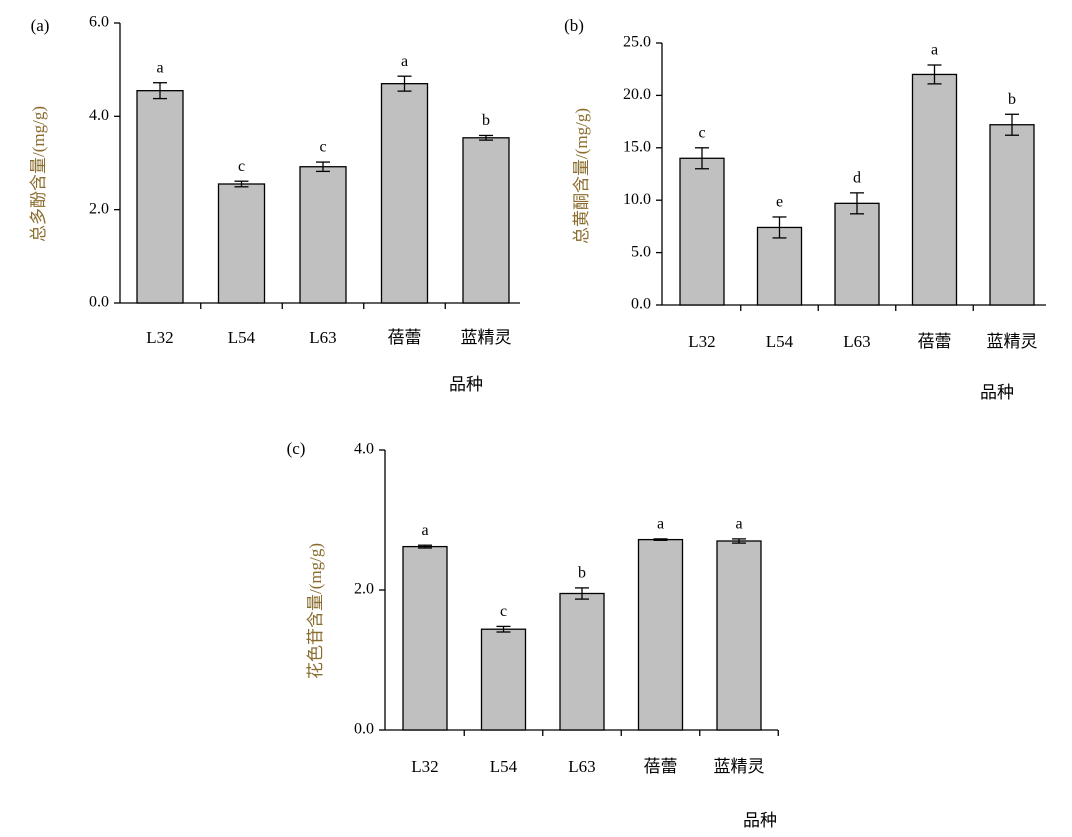 The height and width of the screenshot is (837, 1072). Describe the element at coordinates (637, 94) in the screenshot. I see `y-tick-label: 20.0` at that location.